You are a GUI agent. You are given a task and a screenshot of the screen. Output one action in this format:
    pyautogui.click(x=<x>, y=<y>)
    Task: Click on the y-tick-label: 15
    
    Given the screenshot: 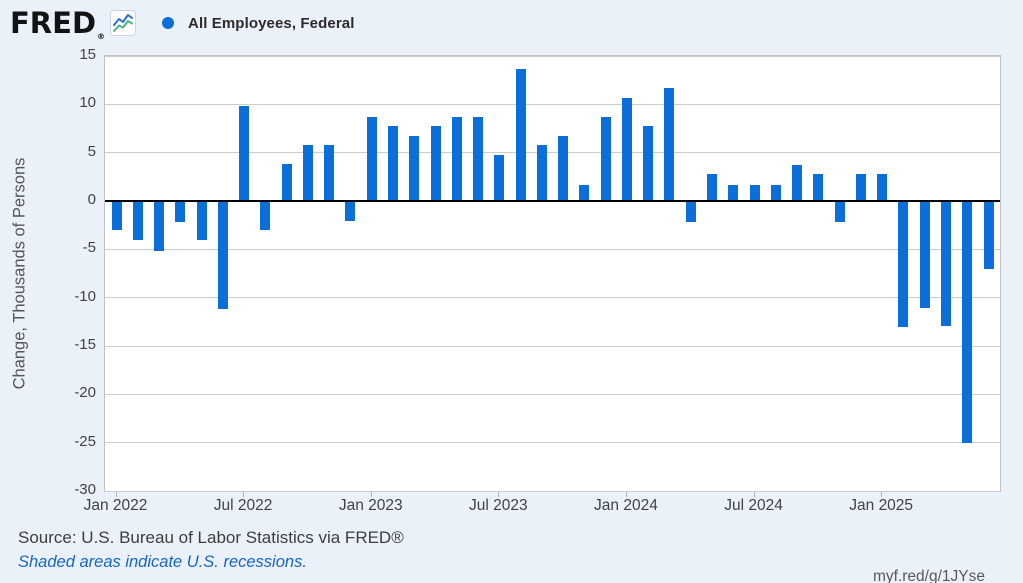 What is the action you would take?
    pyautogui.click(x=87, y=54)
    